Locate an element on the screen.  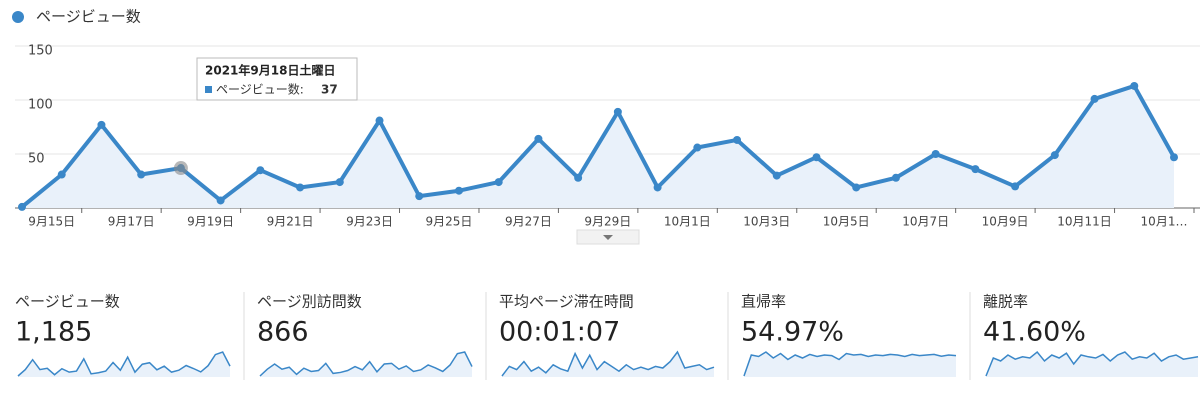
x-tick-label: 10月7日 is located at coordinates (925, 222).